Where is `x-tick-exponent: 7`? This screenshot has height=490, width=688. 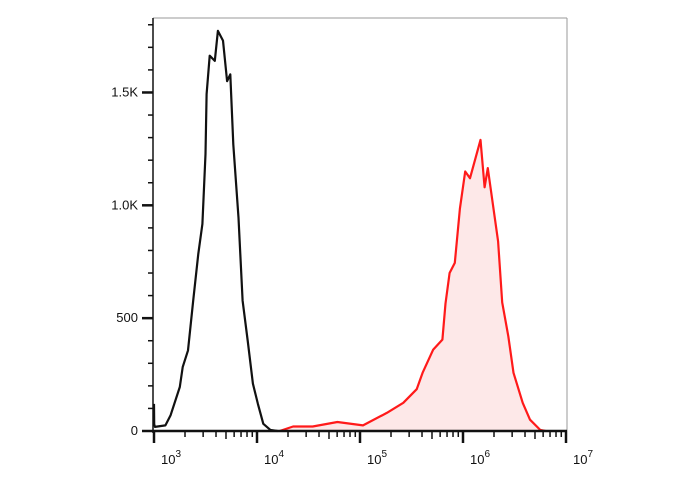
x-tick-exponent: 7 is located at coordinates (590, 454).